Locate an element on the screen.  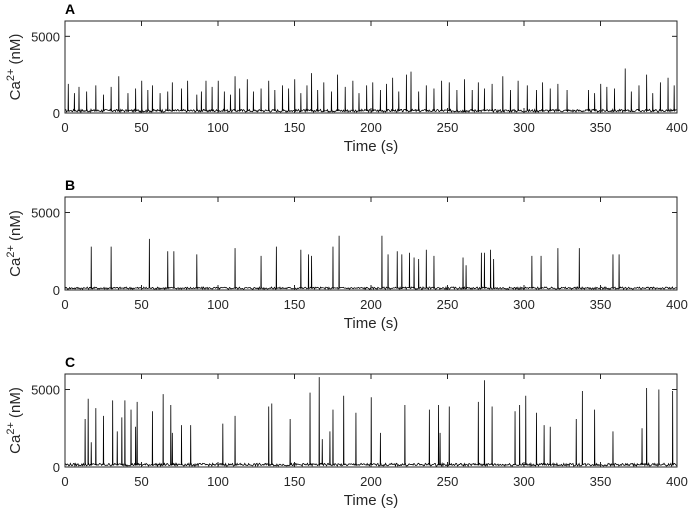
panel-label: A is located at coordinates (70, 9).